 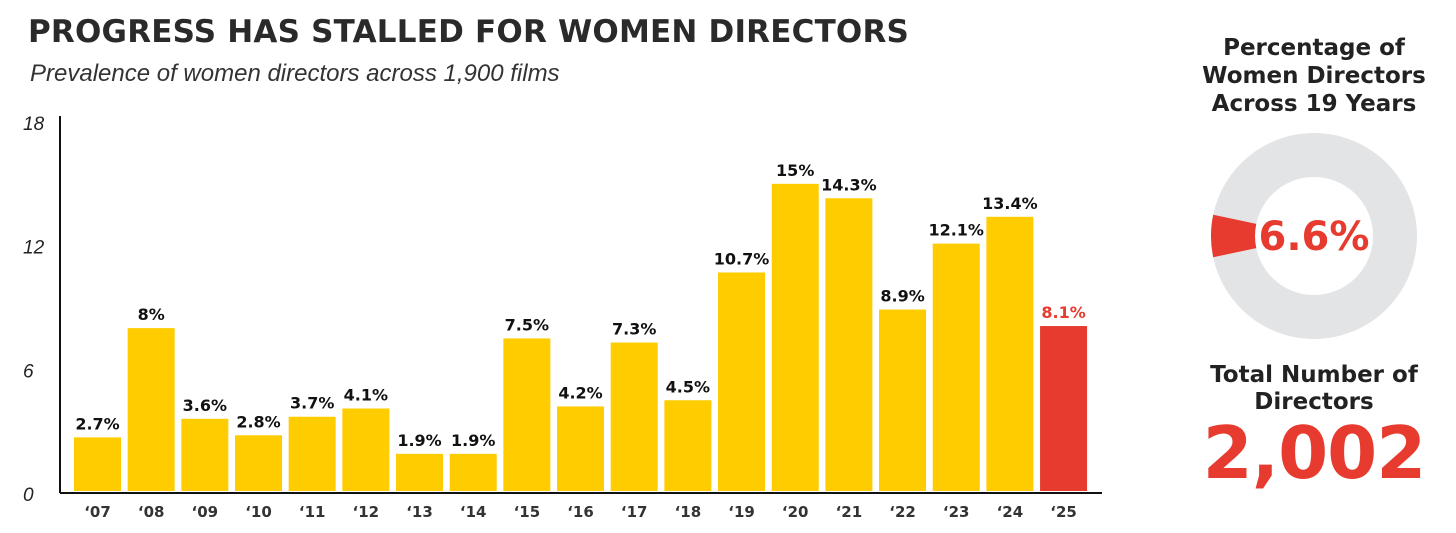 I want to click on bar-value-label: 7.5%, so click(x=527, y=324).